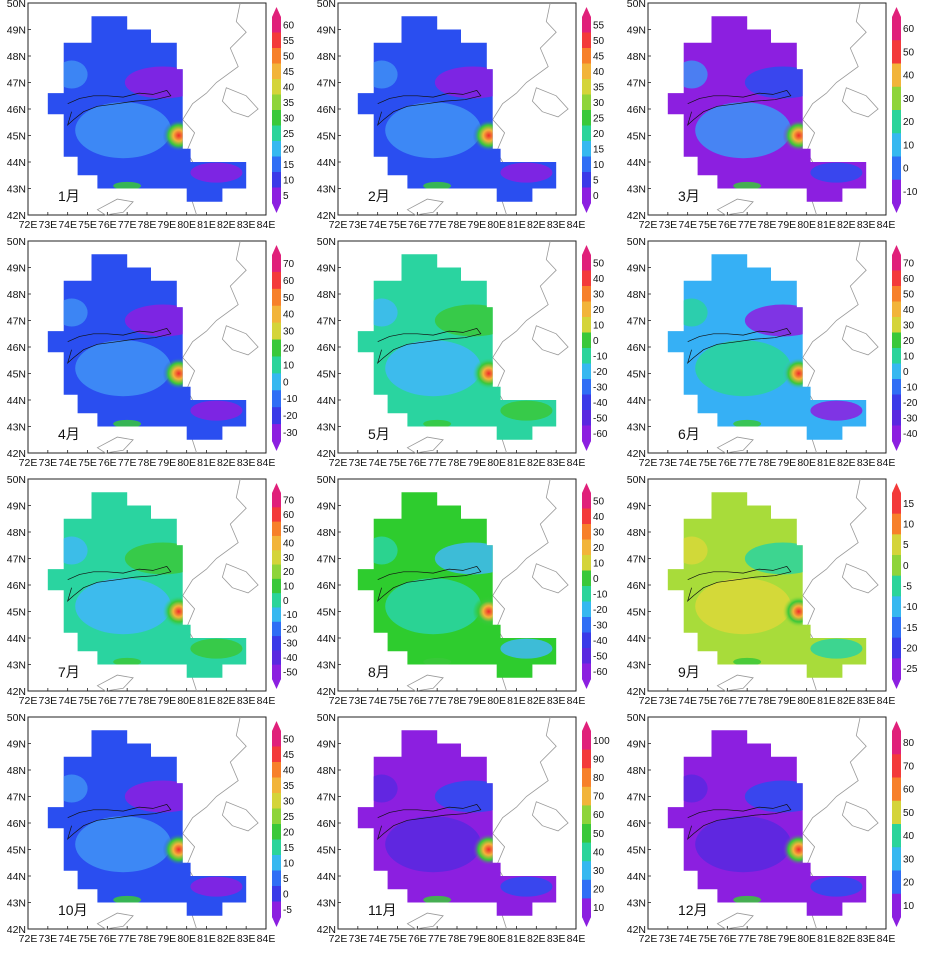 The width and height of the screenshot is (937, 958). I want to click on month-label: 7月, so click(69, 672).